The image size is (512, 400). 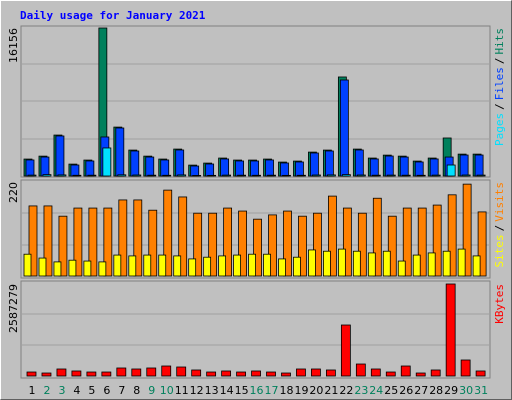 I want to click on x-tick-label: 13, so click(x=212, y=390).